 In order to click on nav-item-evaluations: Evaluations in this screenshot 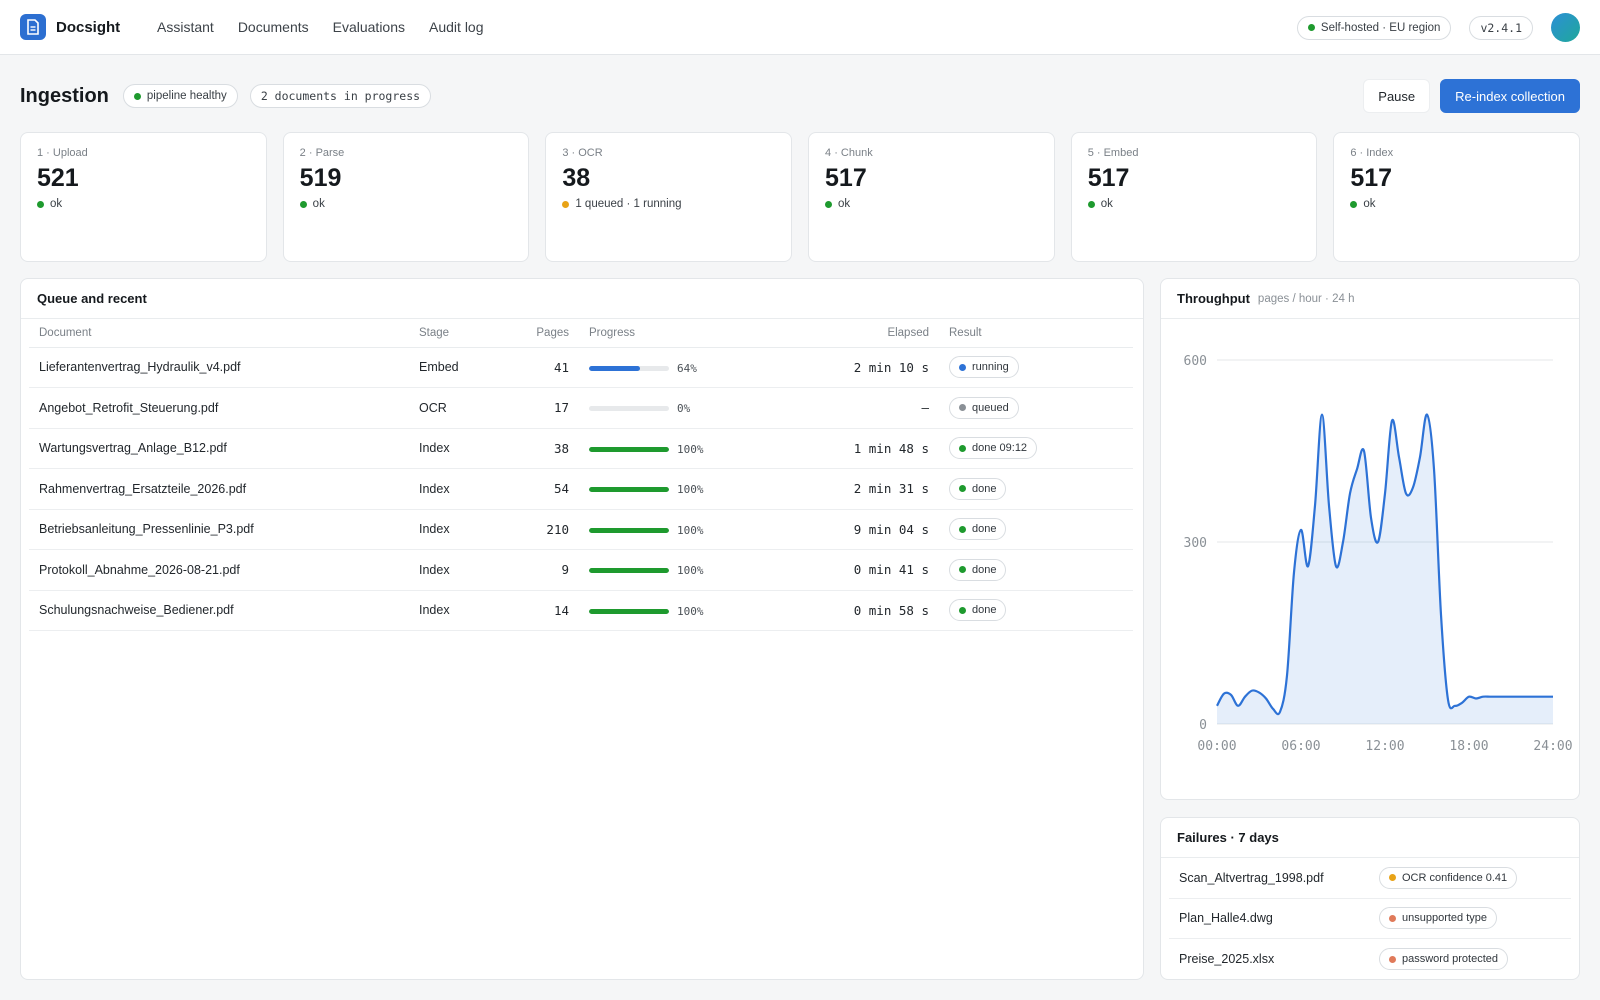, I will do `click(369, 27)`.